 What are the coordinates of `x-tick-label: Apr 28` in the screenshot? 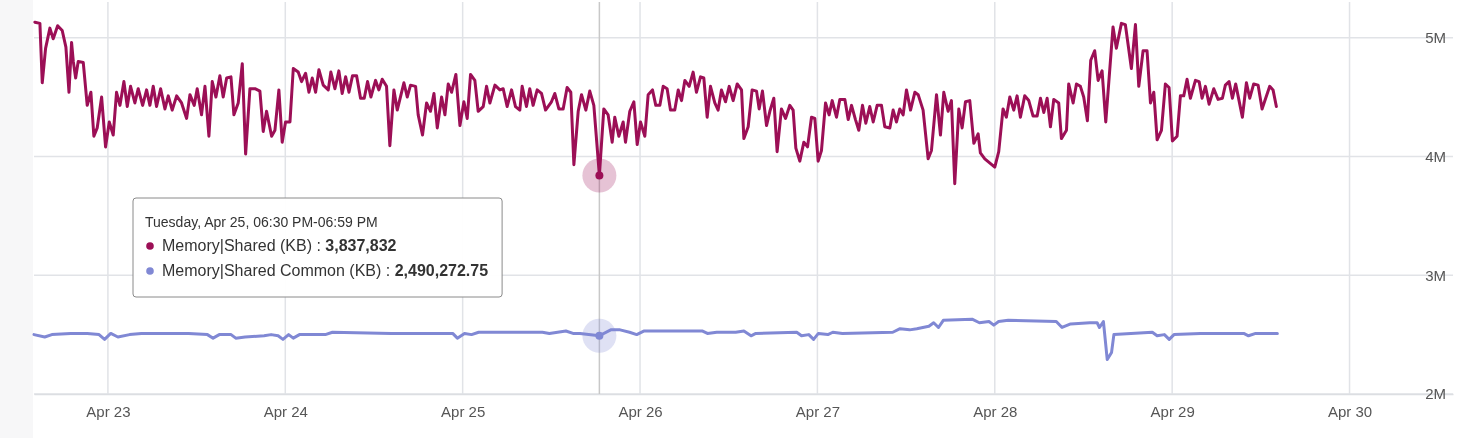 It's located at (995, 411).